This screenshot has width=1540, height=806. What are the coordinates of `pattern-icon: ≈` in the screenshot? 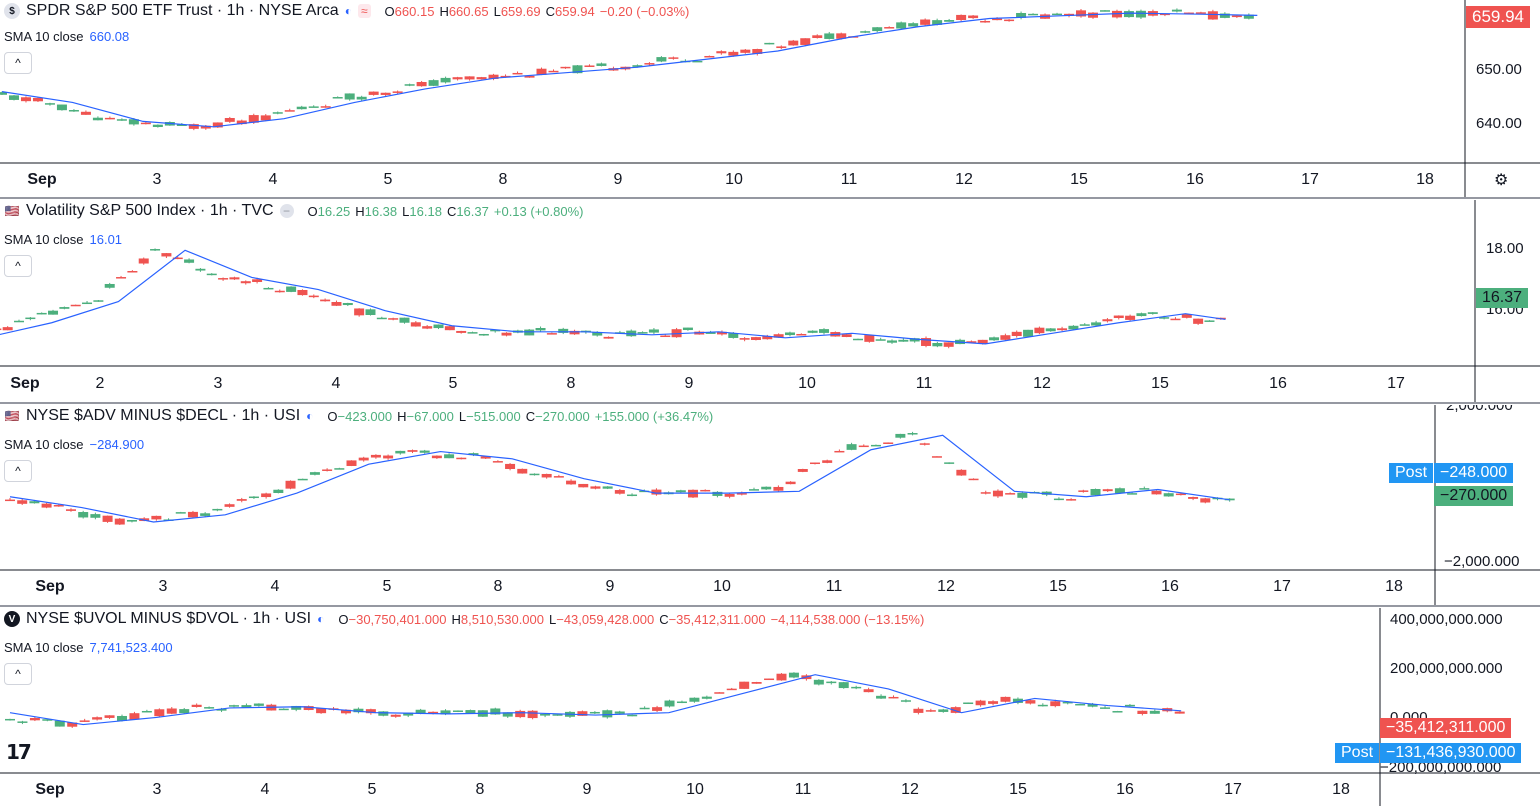 It's located at (364, 11).